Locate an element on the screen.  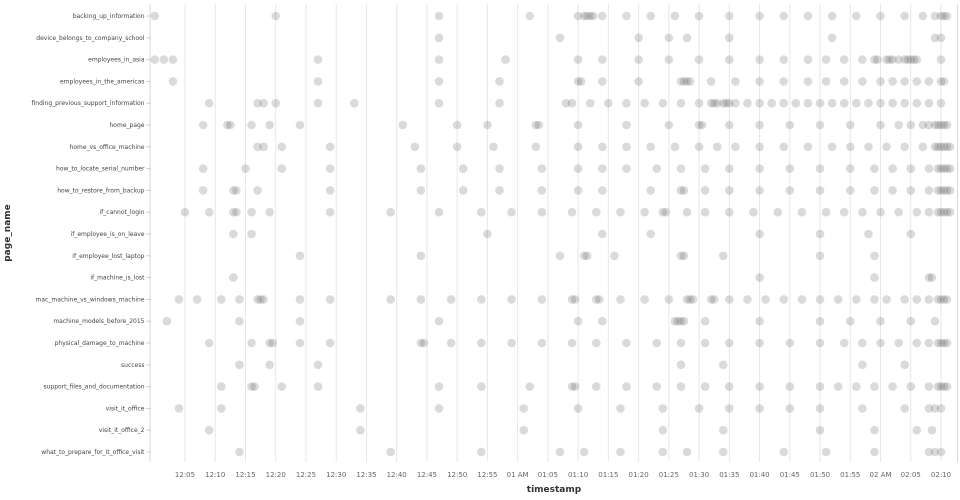
x-tick-label: 01:35 is located at coordinates (729, 475).